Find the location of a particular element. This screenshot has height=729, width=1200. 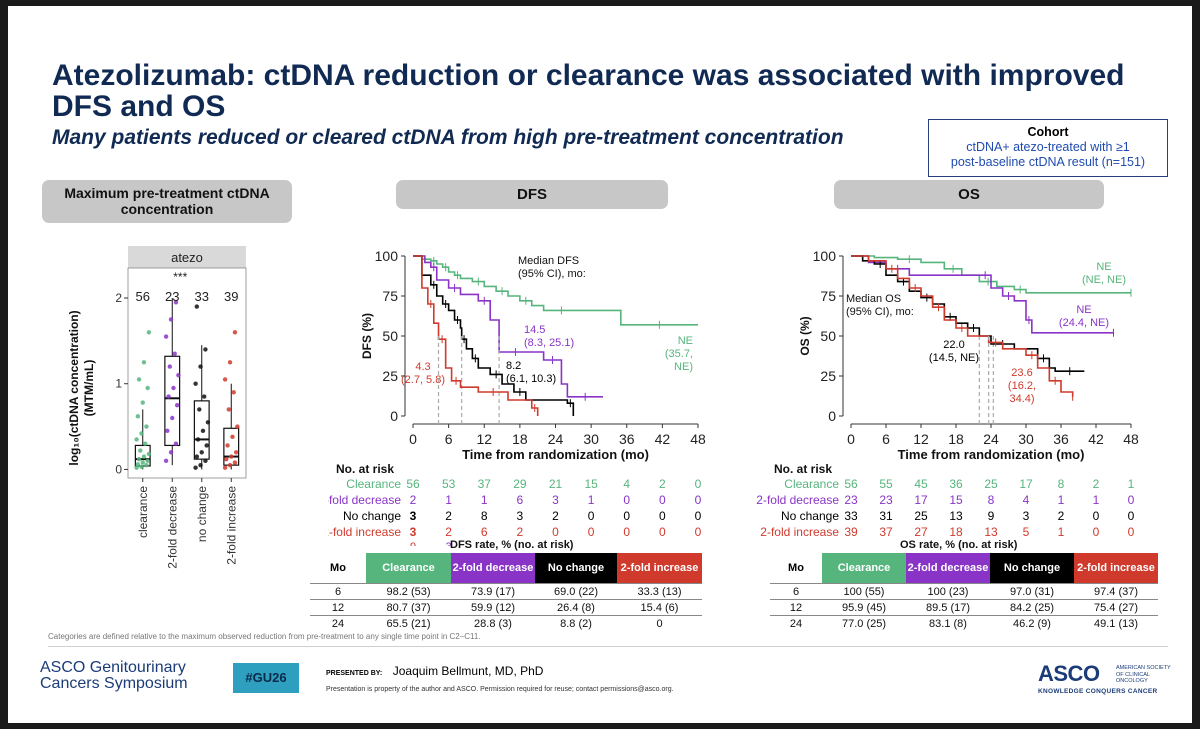

y-tick-label: 100 is located at coordinates (825, 256).